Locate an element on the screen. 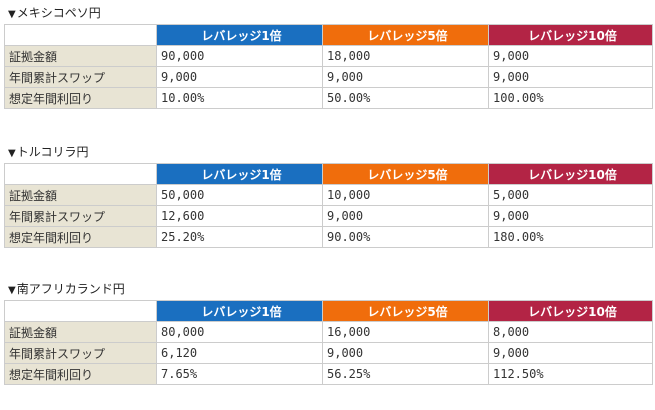  table-row: 年間累計スワップ 6,120 9,000 9,000 is located at coordinates (328, 353).